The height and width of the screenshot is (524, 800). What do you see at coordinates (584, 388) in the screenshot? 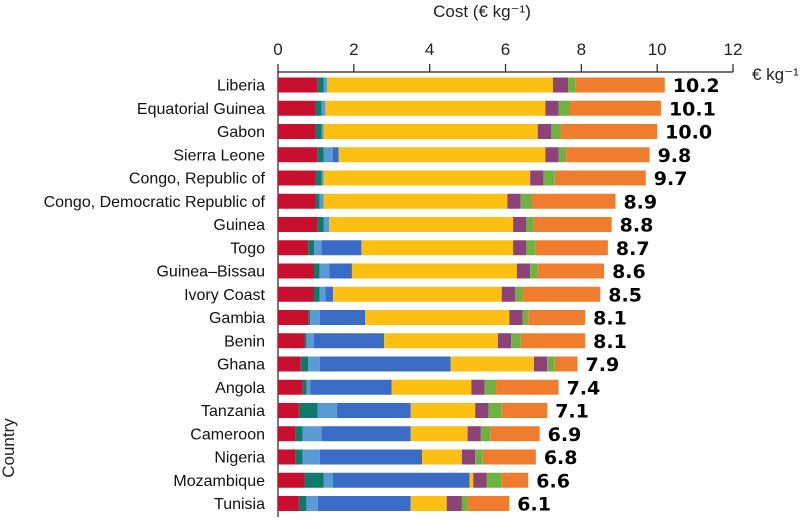
I see `total-label: 7.4` at bounding box center [584, 388].